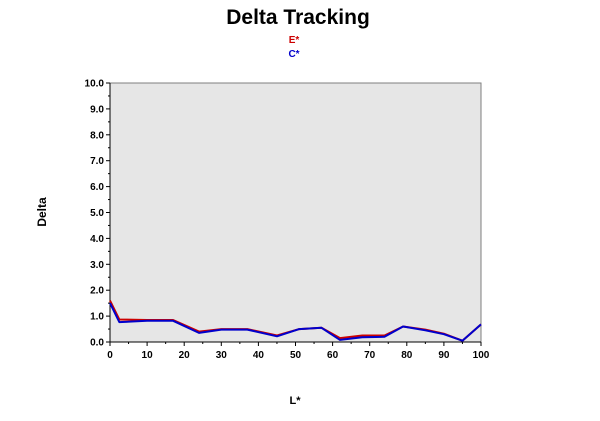 The width and height of the screenshot is (600, 421). What do you see at coordinates (97, 291) in the screenshot?
I see `y-tick-label: 2.0` at bounding box center [97, 291].